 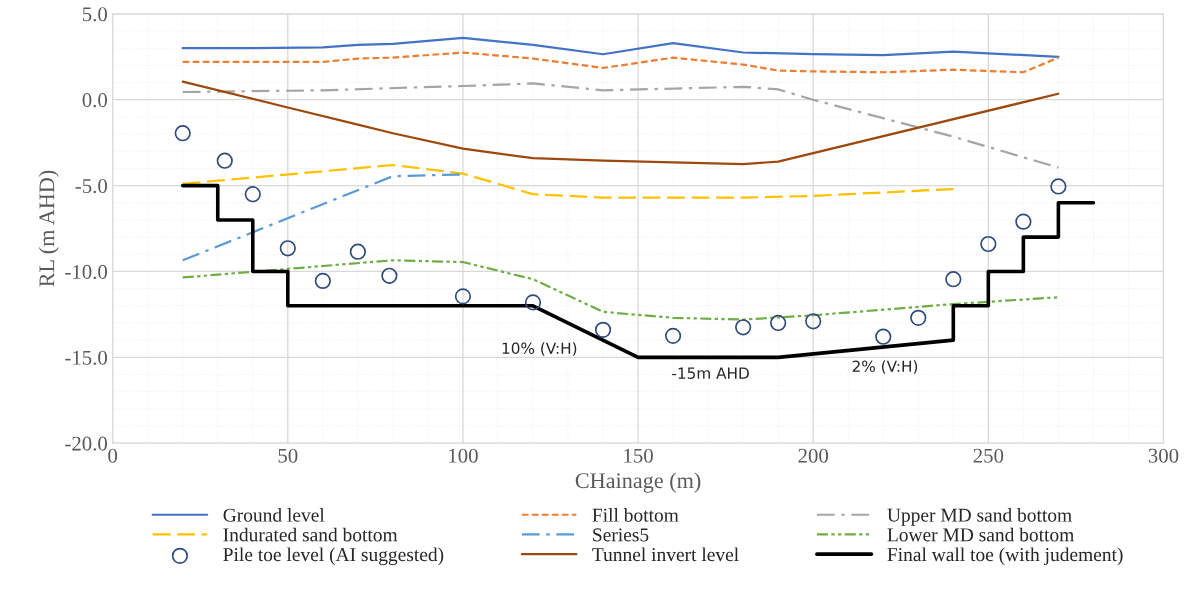 What do you see at coordinates (274, 515) in the screenshot?
I see `legend-label: Ground level` at bounding box center [274, 515].